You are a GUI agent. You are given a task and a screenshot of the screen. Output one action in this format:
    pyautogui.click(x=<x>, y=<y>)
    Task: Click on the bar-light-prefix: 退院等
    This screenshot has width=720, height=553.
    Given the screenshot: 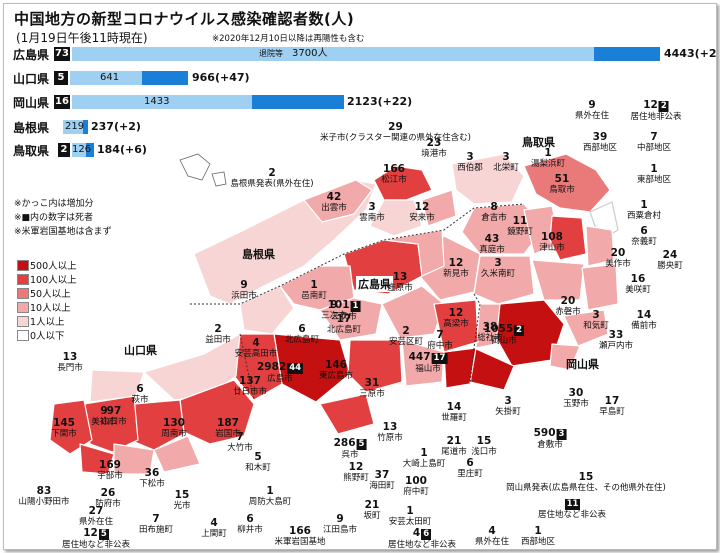 What is the action you would take?
    pyautogui.click(x=271, y=53)
    